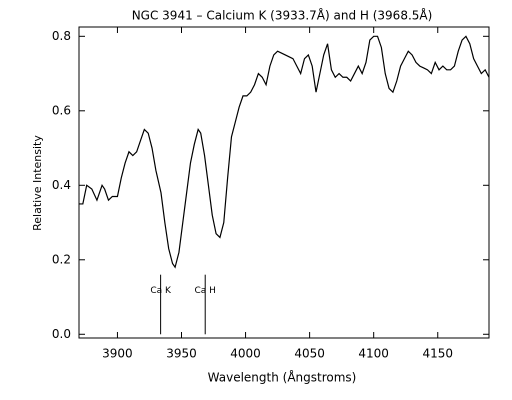  Describe the element at coordinates (61, 185) in the screenshot. I see `y-tick-label: 0.4` at that location.